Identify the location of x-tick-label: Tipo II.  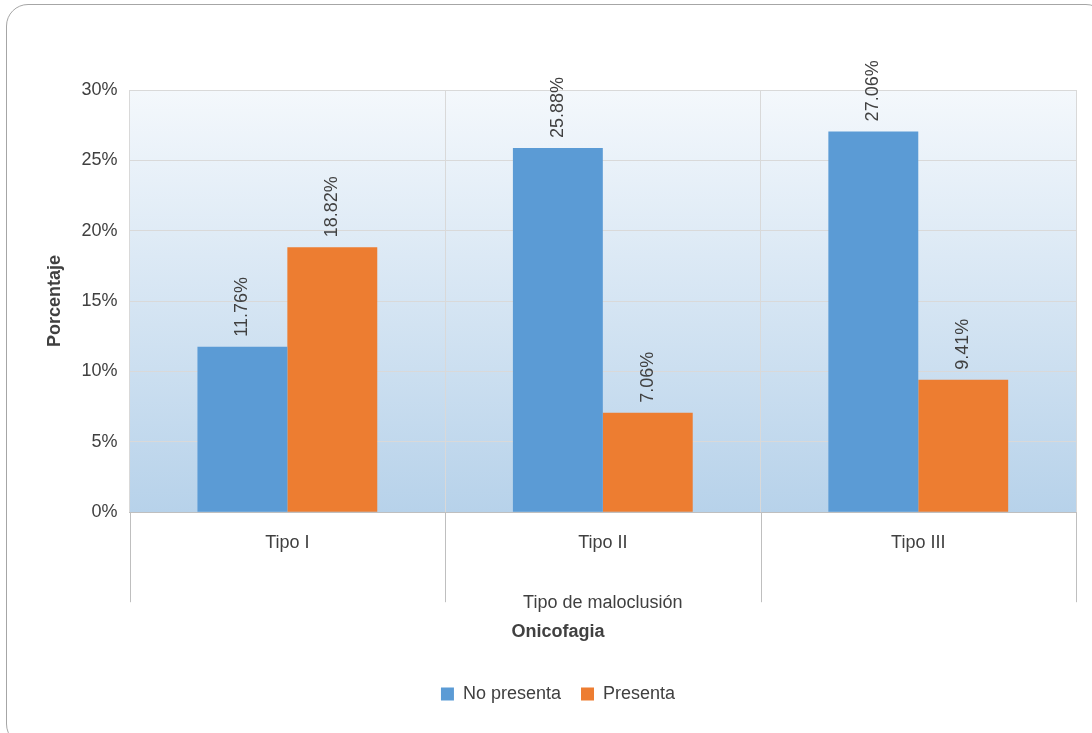
(603, 541).